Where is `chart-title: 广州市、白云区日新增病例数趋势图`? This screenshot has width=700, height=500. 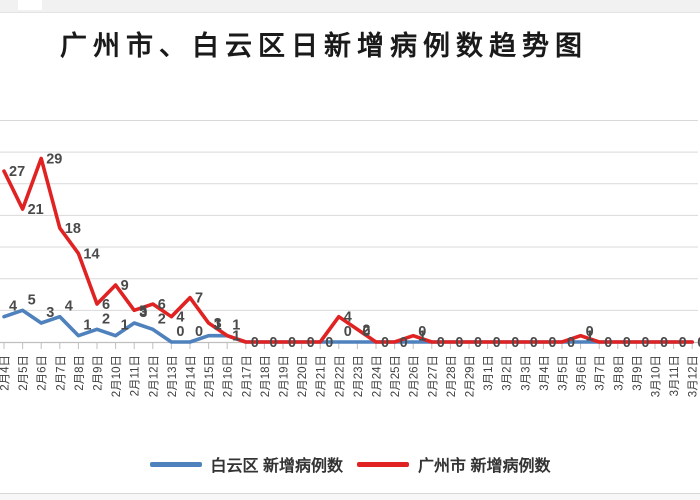 chart-title: 广州市、白云区日新增病例数趋势图 is located at coordinates (324, 46).